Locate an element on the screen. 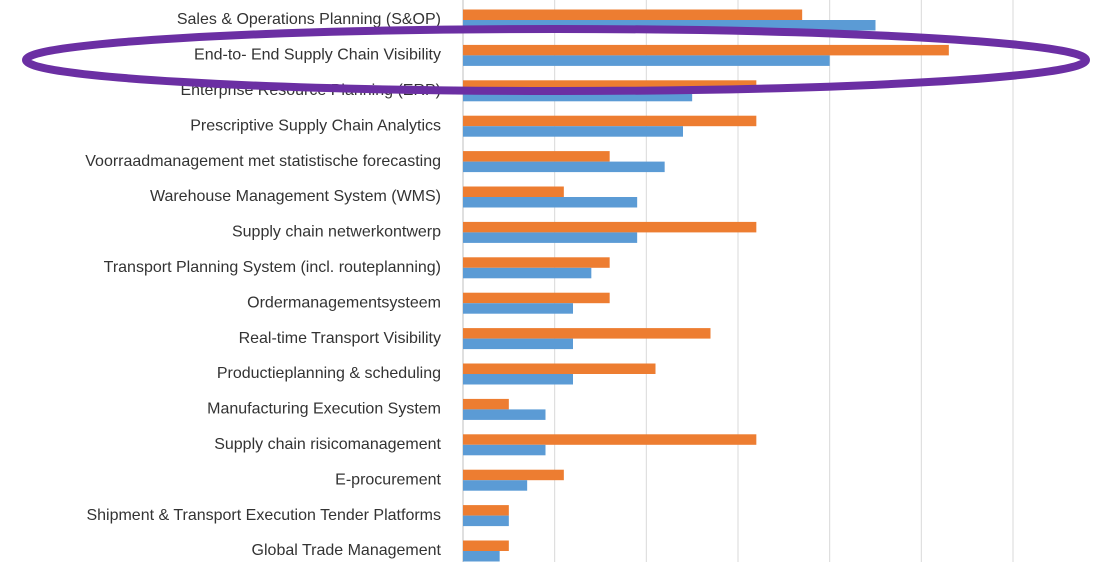 The image size is (1100, 562). category-label: Manufacturing Execution System is located at coordinates (324, 409).